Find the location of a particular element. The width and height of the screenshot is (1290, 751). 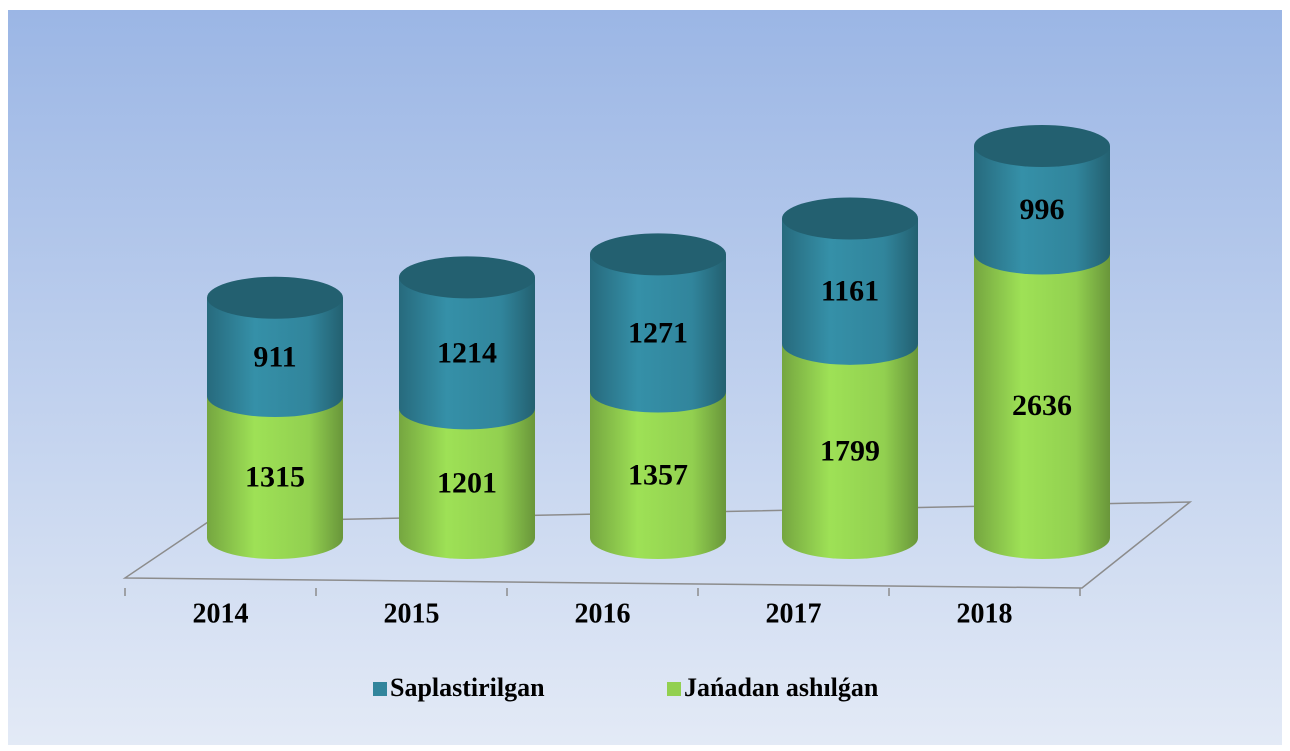

data-label: 2636 is located at coordinates (1042, 405).